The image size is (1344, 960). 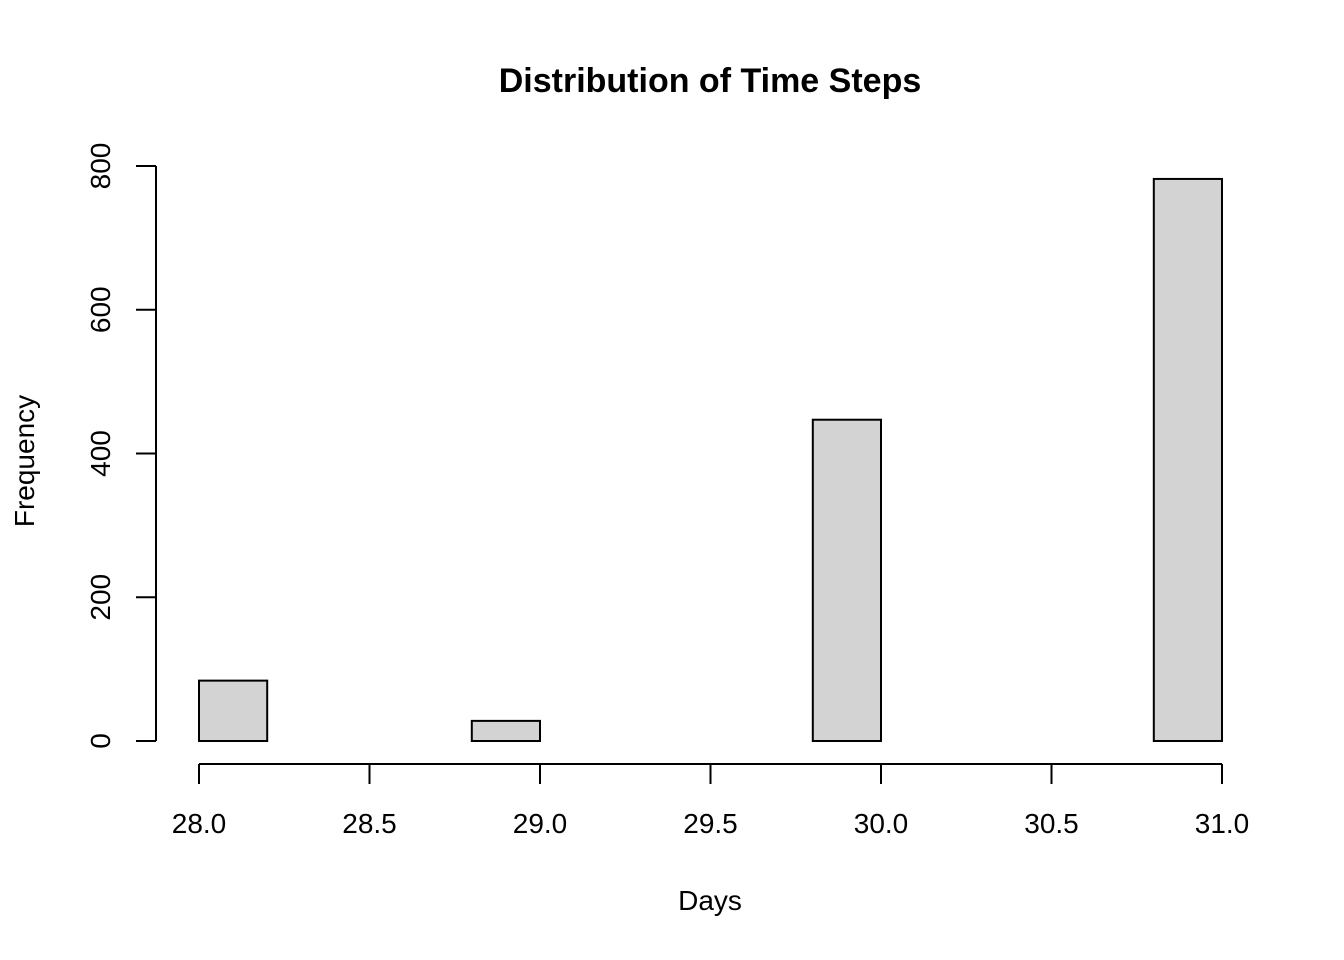 I want to click on chart-title: Distribution of Time Steps, so click(x=710, y=81).